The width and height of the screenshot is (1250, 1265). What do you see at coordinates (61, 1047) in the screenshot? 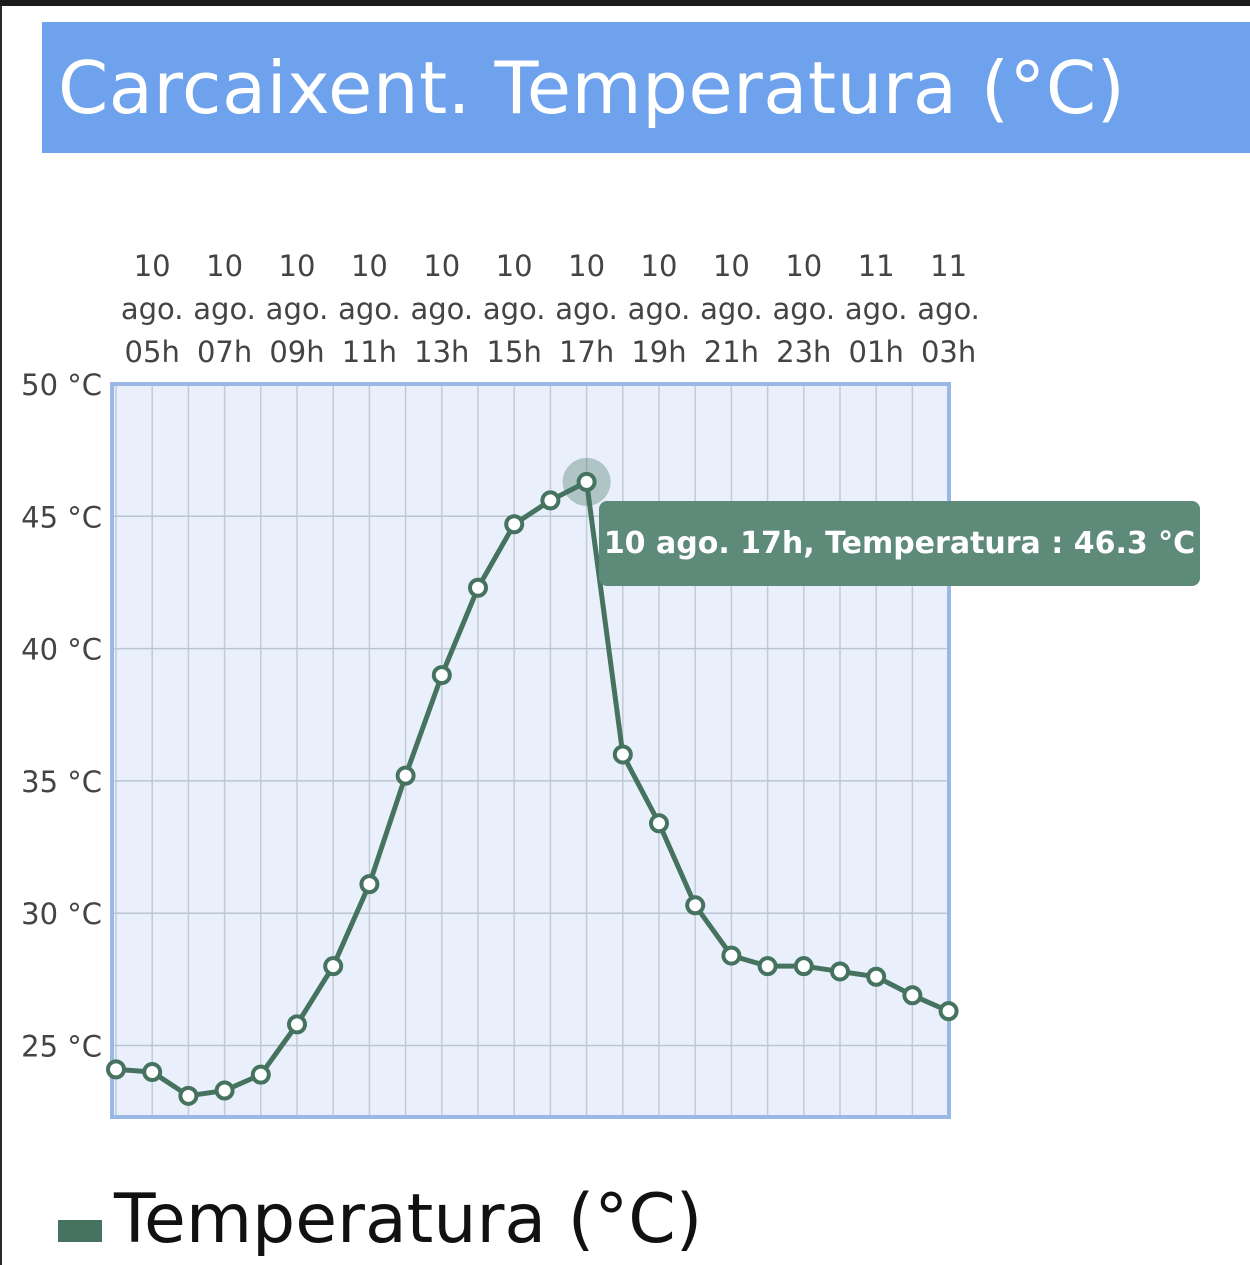
I see `y-tick-label: 25 °C` at bounding box center [61, 1047].